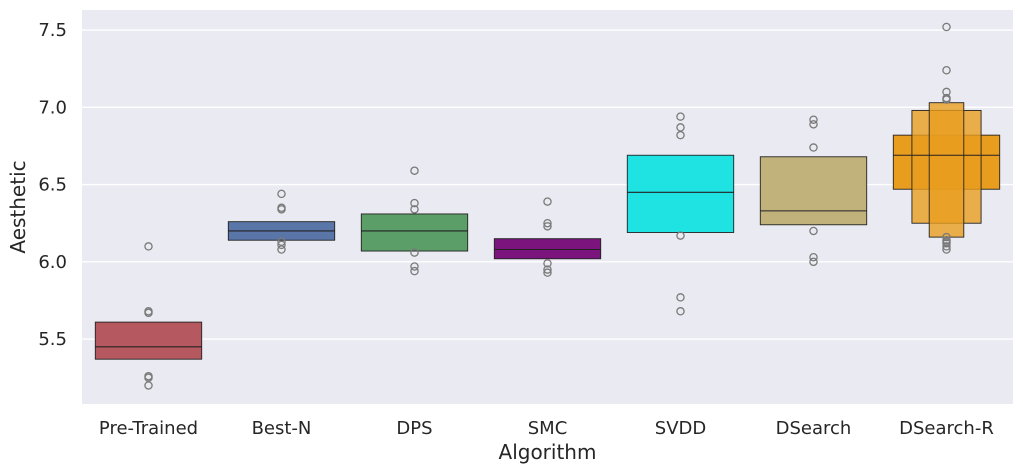 The width and height of the screenshot is (1023, 473). I want to click on y-tick-label: 6.5, so click(52, 185).